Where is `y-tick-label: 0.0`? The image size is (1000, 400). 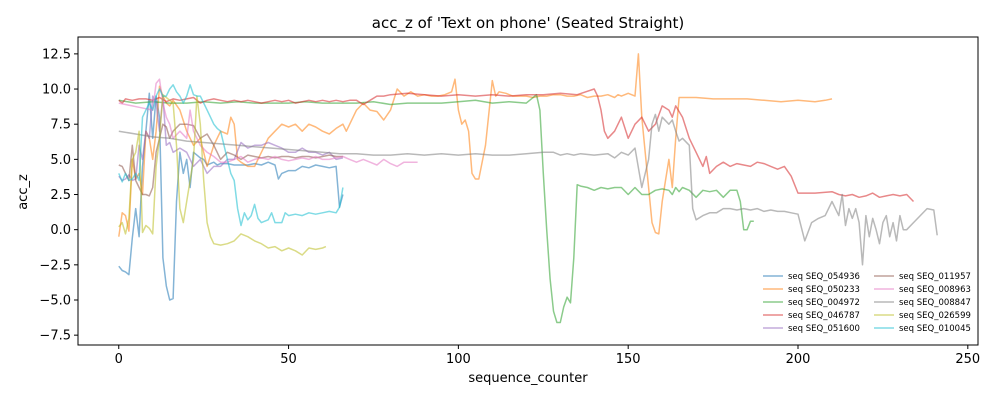
y-tick-label: 0.0 is located at coordinates (60, 230).